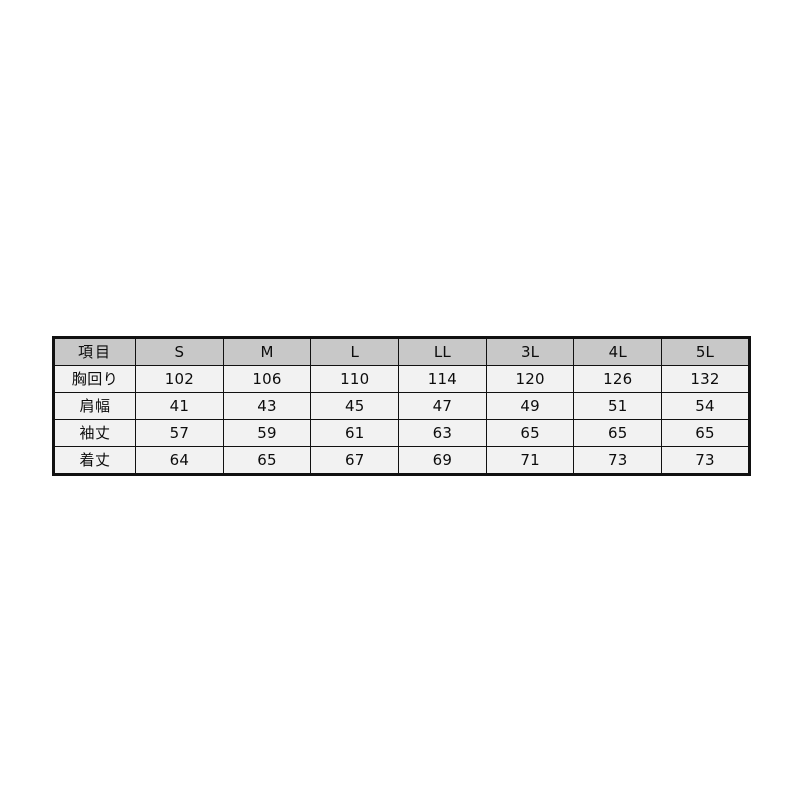 The height and width of the screenshot is (800, 800). Describe the element at coordinates (267, 433) in the screenshot. I see `cell-sleeve-m: 59` at that location.